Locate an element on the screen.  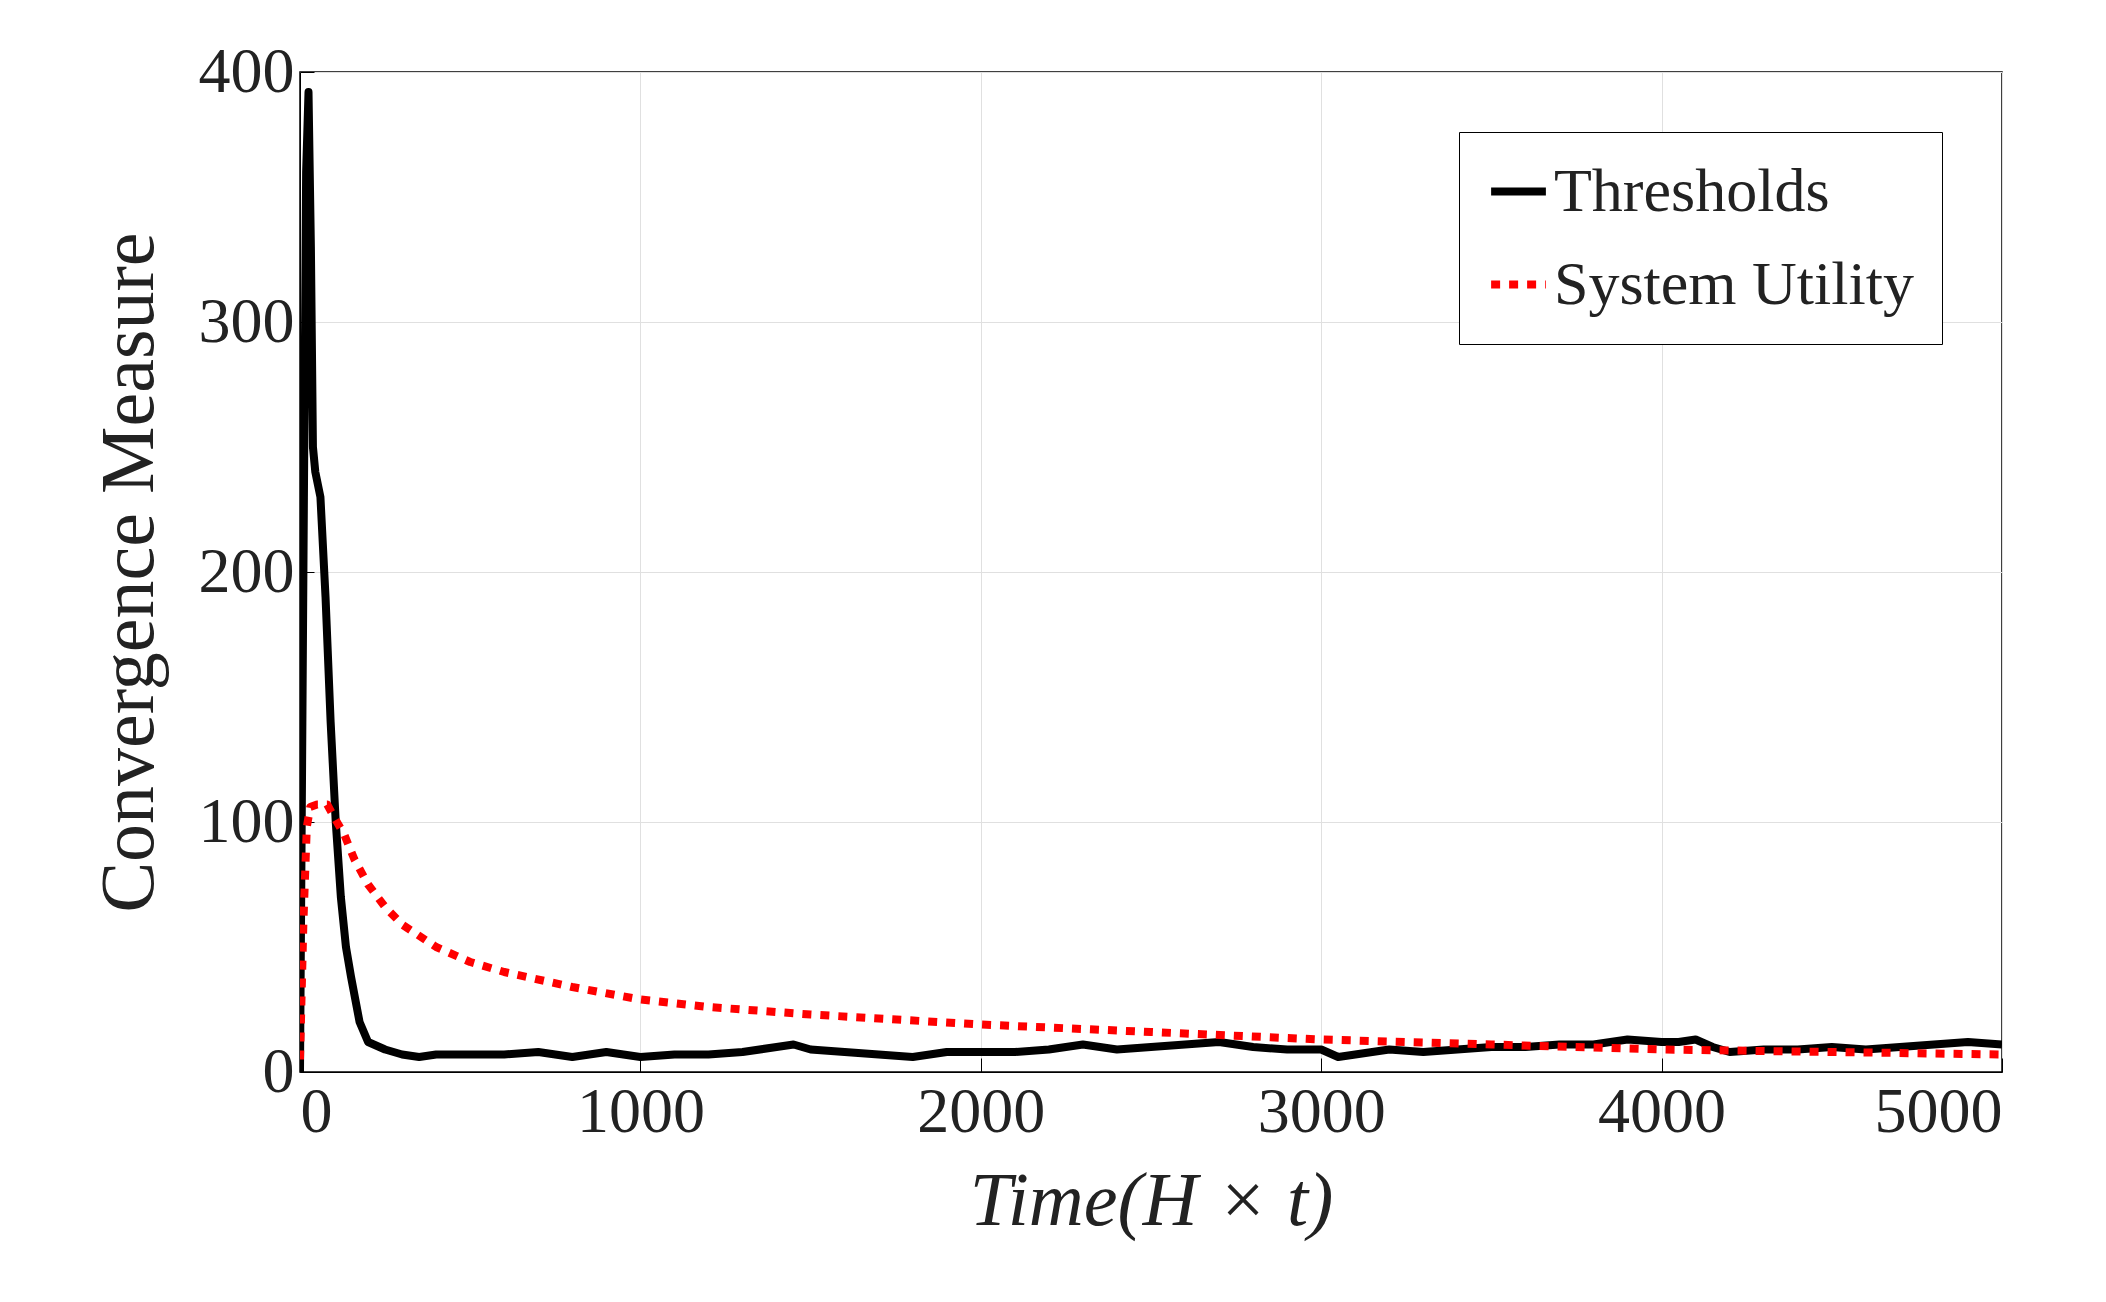
y-tick-label: 200 is located at coordinates (246, 570).